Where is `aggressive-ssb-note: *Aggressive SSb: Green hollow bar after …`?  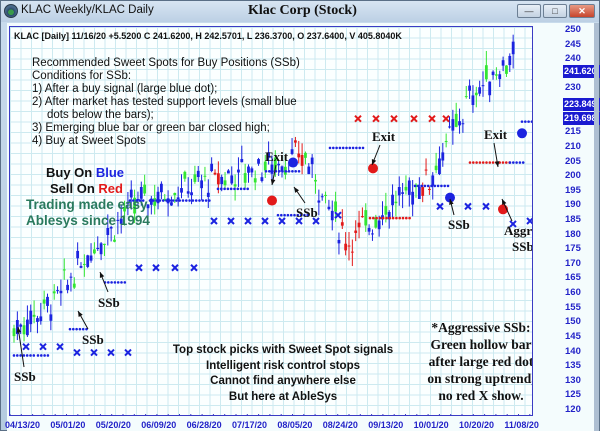 aggressive-ssb-note: *Aggressive SSb: Green hollow bar after … is located at coordinates (476, 361).